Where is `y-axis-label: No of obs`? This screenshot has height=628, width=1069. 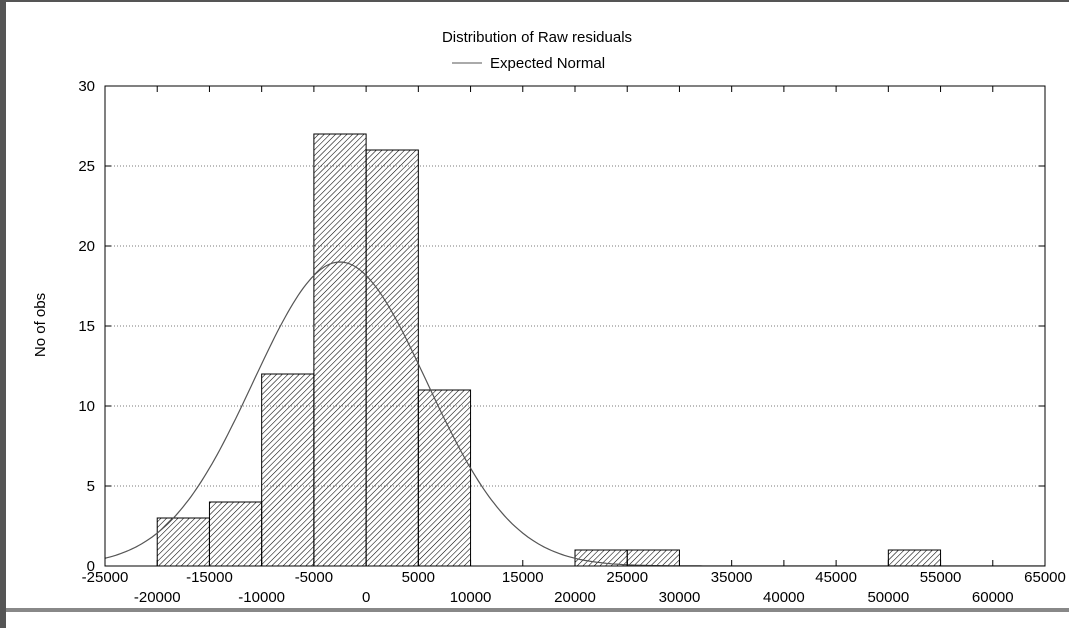 y-axis-label: No of obs is located at coordinates (40, 325).